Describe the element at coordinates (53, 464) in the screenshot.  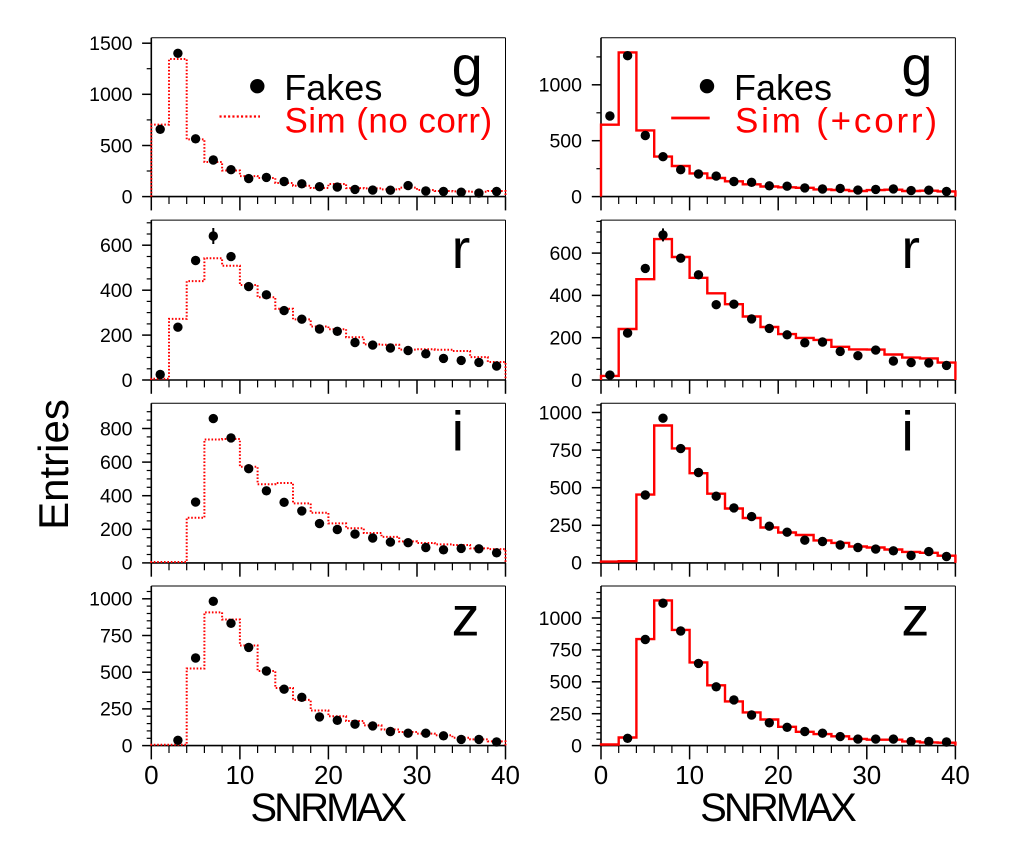
I see `svg-text: Entries` at that location.